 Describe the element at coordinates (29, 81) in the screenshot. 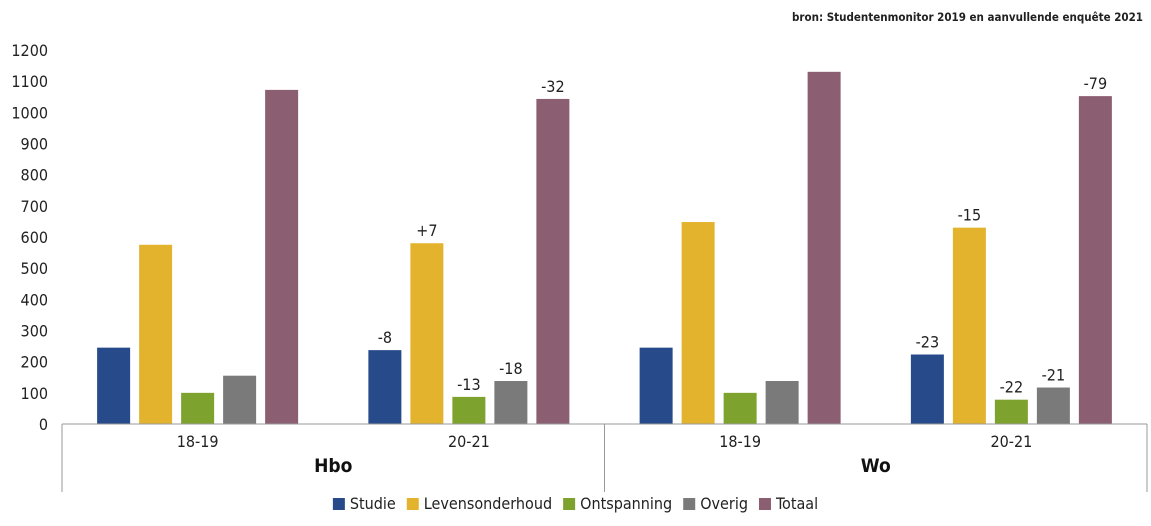

I see `y-tick-label: 1100` at that location.